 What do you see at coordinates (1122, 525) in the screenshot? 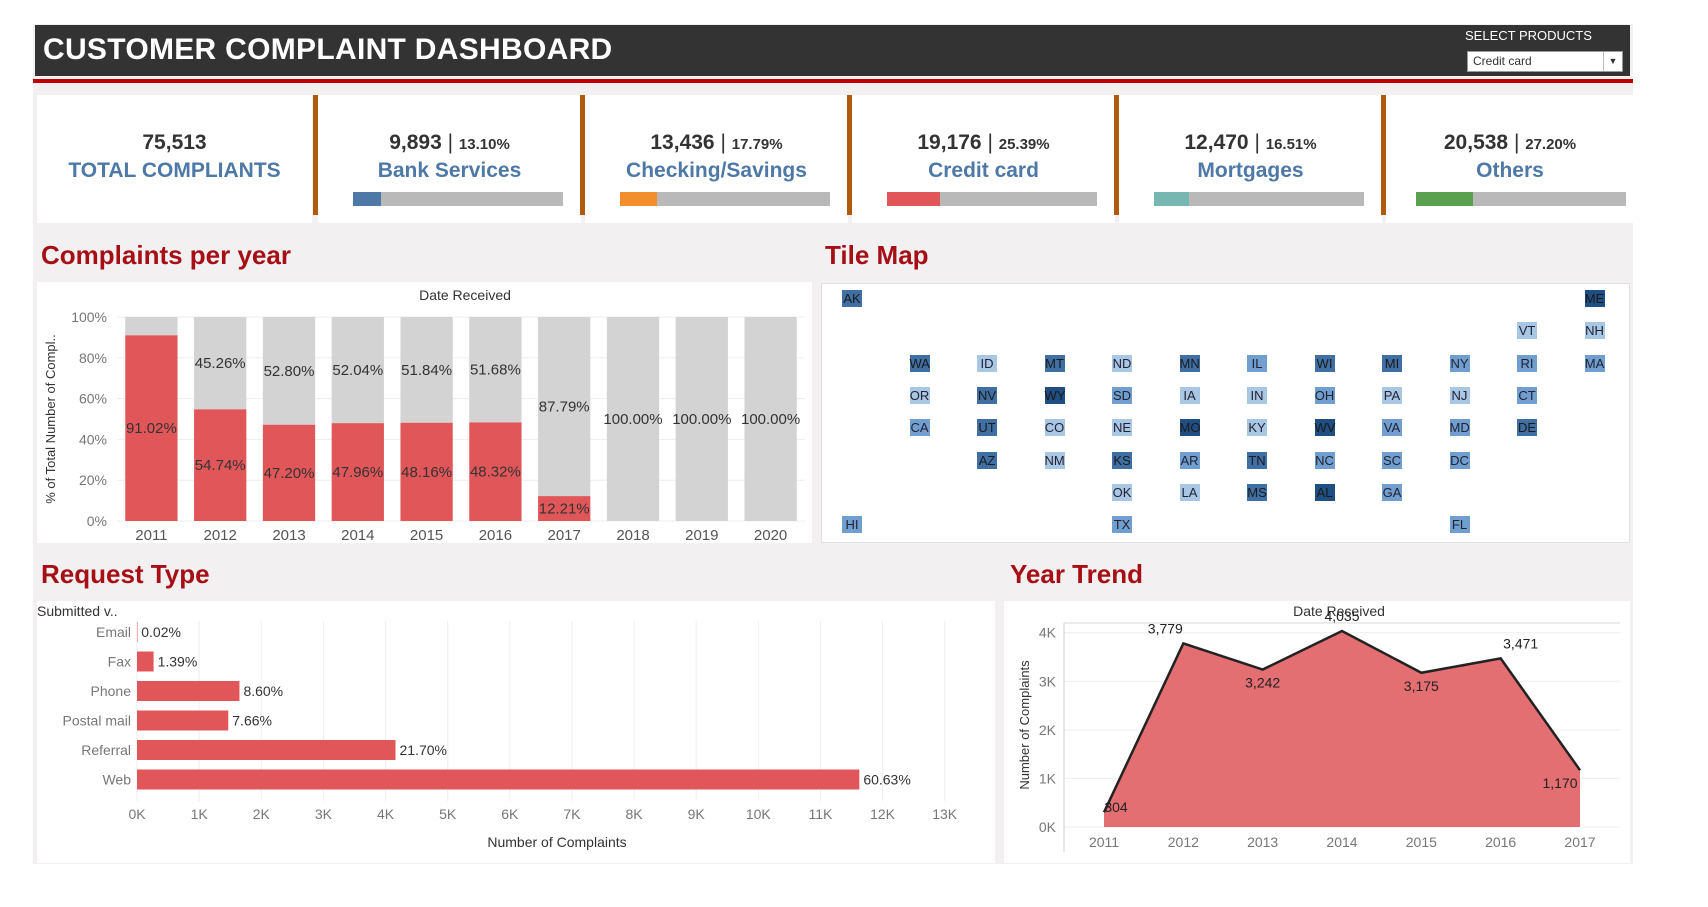
I see `tile-tx: TX` at bounding box center [1122, 525].